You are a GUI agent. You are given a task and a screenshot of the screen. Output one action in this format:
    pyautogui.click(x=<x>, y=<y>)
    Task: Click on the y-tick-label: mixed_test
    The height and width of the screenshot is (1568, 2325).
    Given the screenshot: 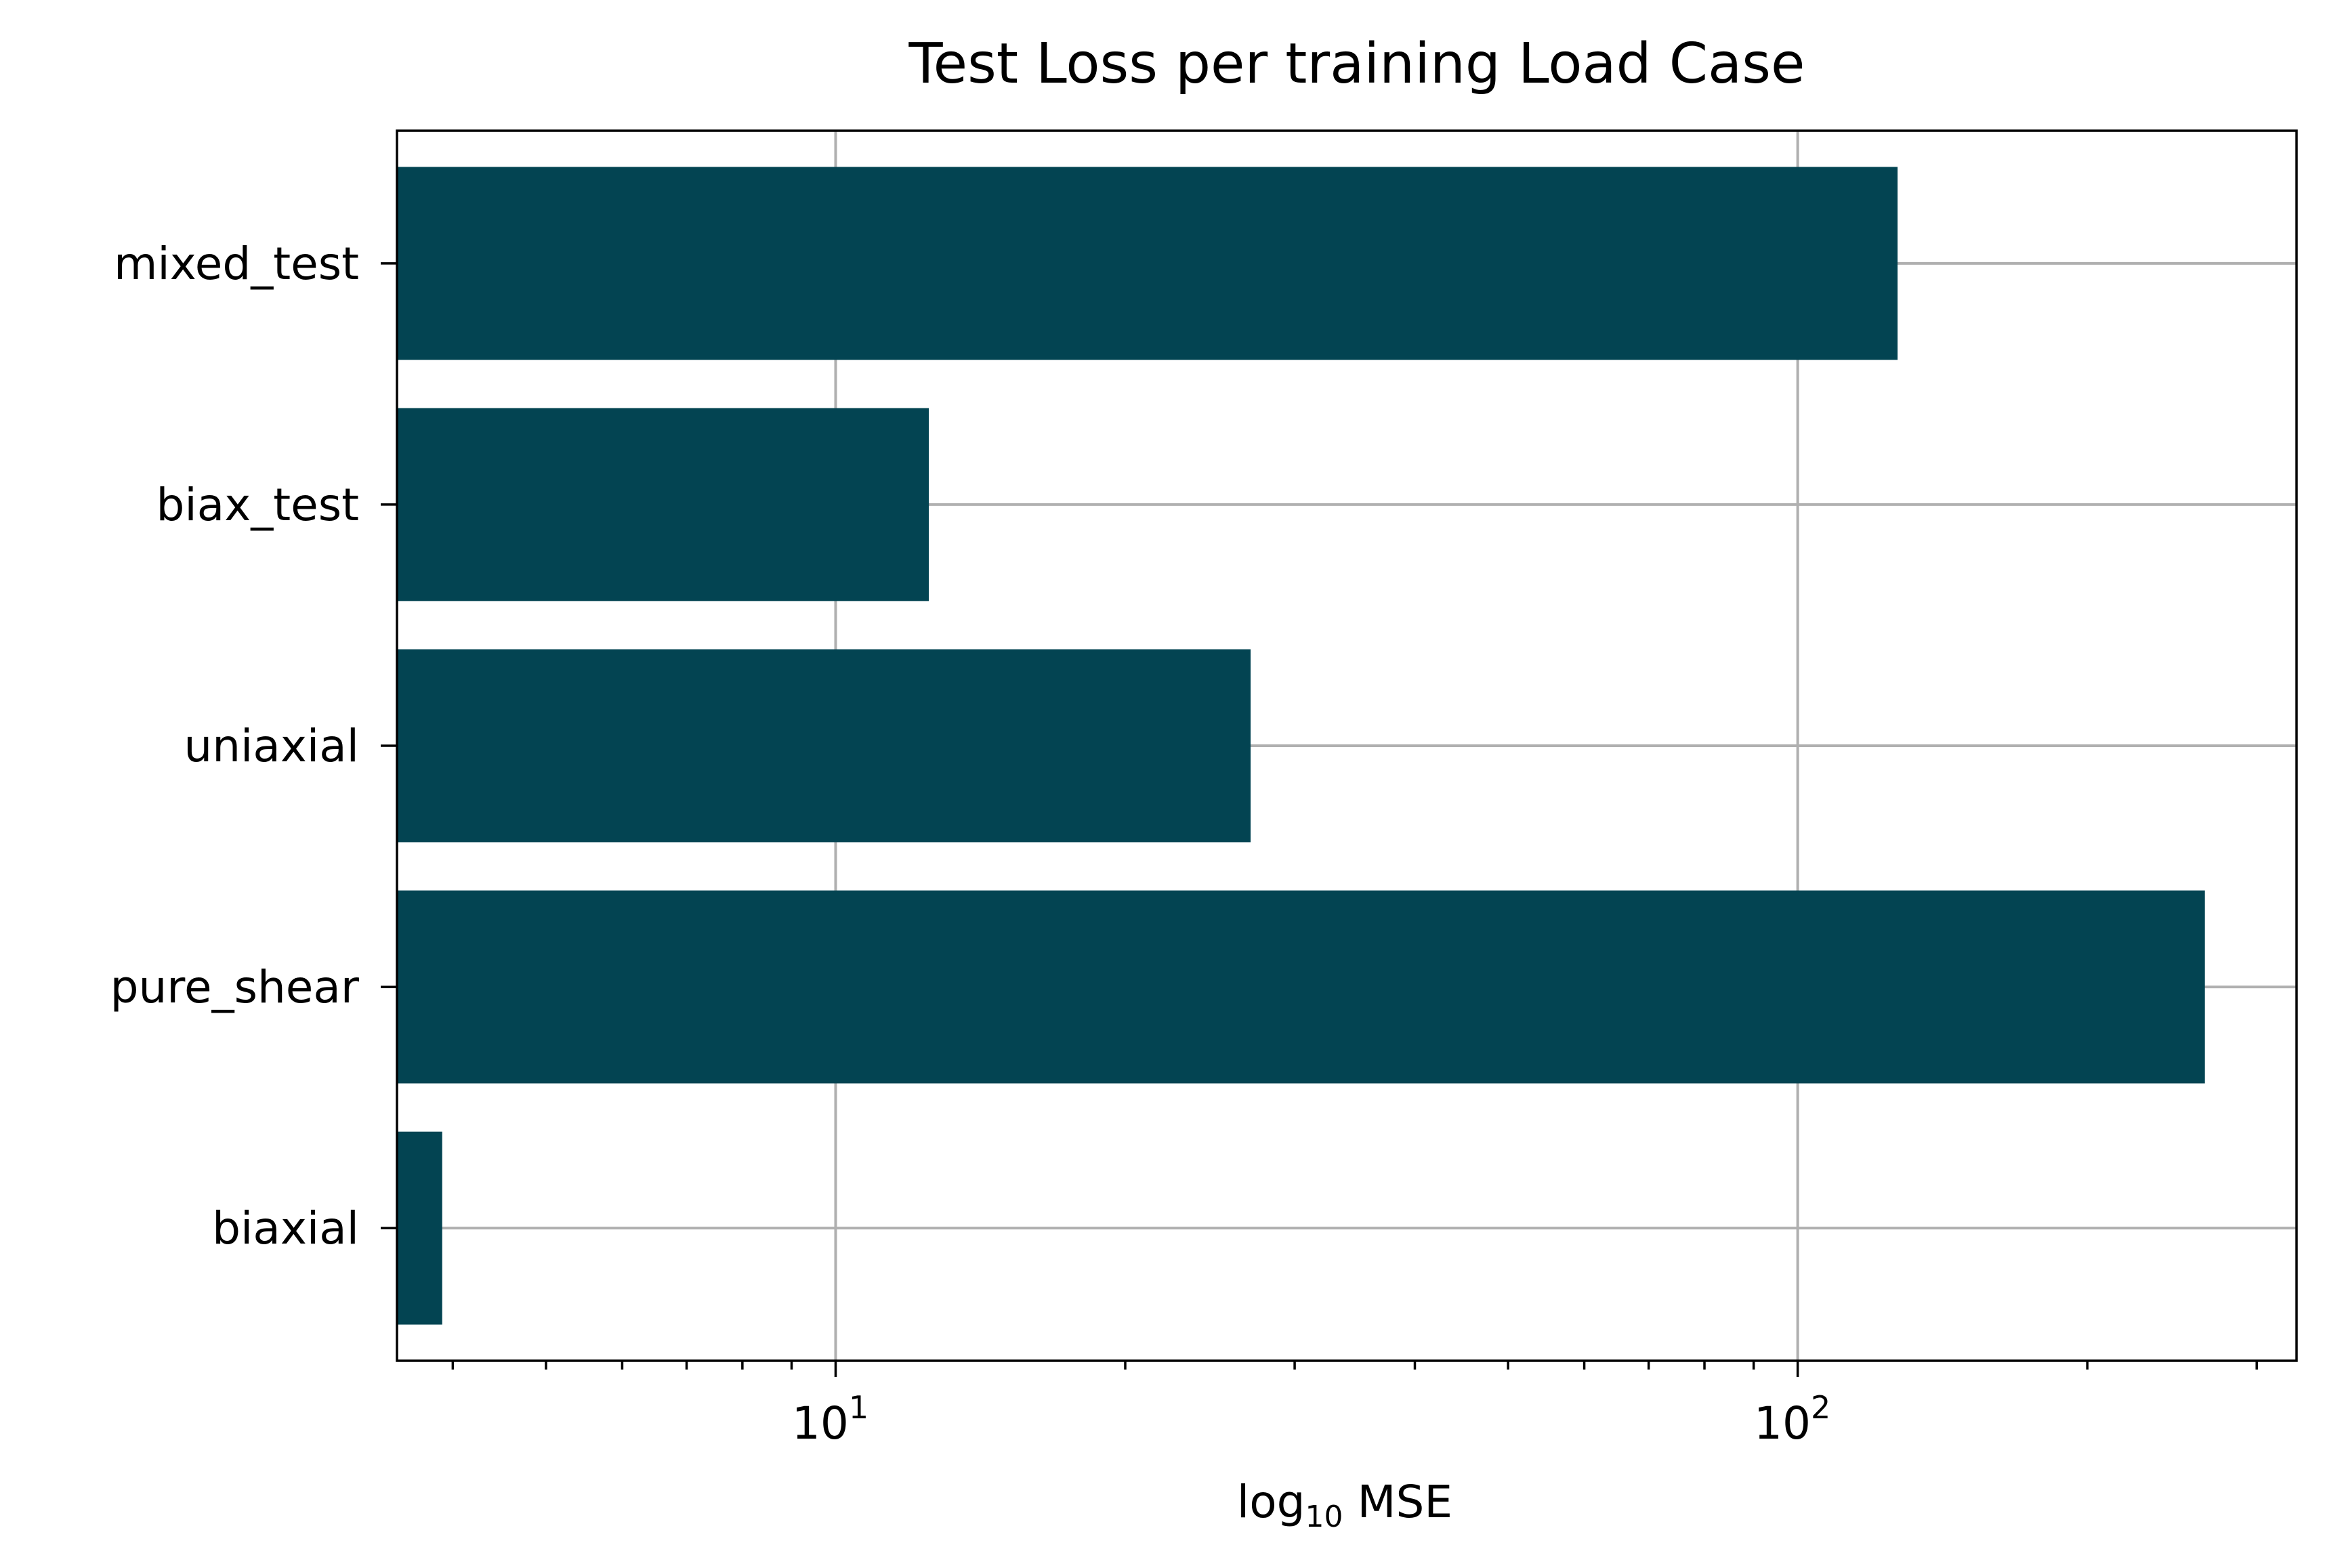 What is the action you would take?
    pyautogui.click(x=236, y=264)
    